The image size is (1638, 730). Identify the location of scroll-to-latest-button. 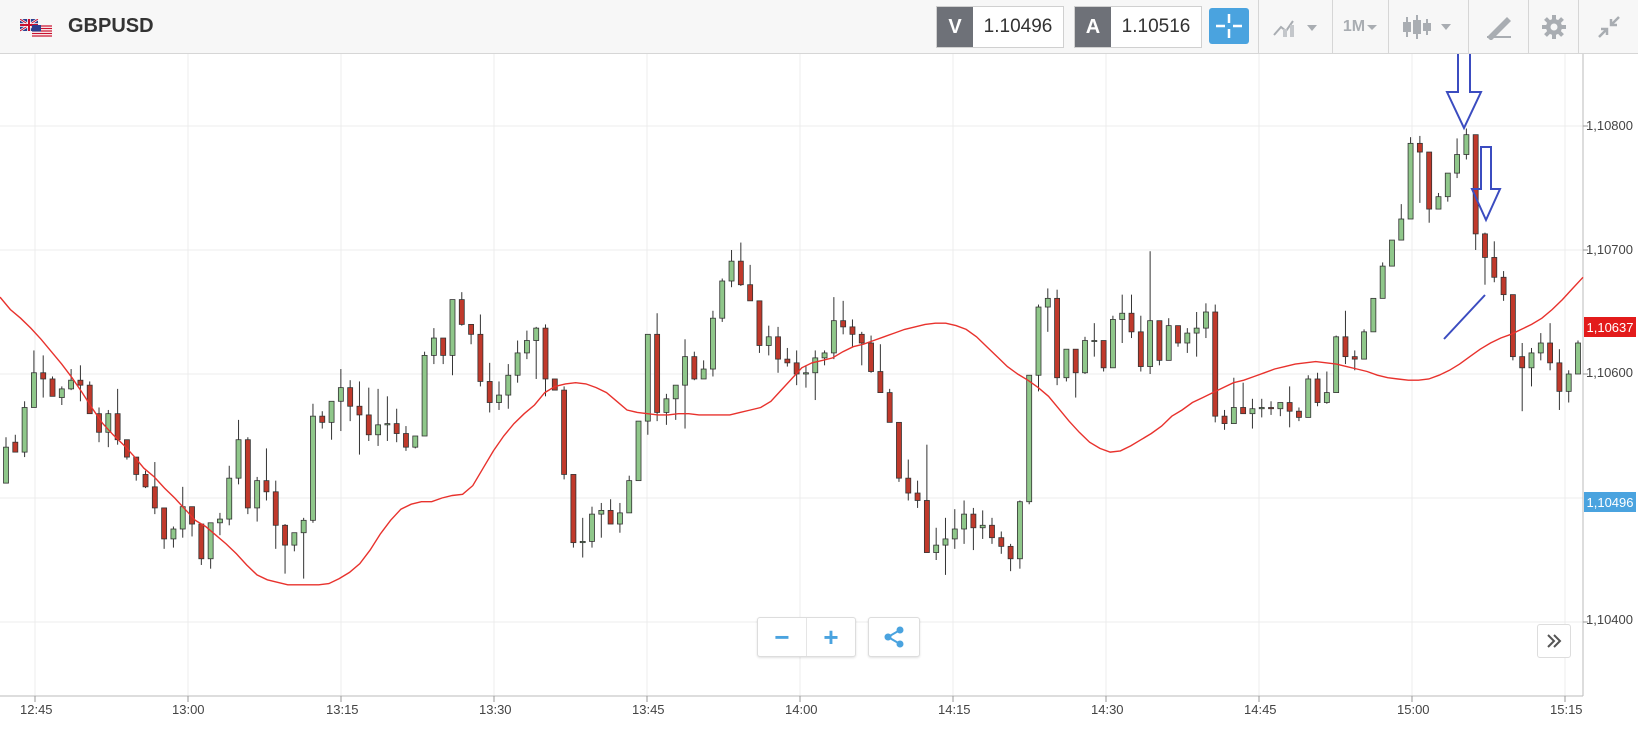
(1554, 641).